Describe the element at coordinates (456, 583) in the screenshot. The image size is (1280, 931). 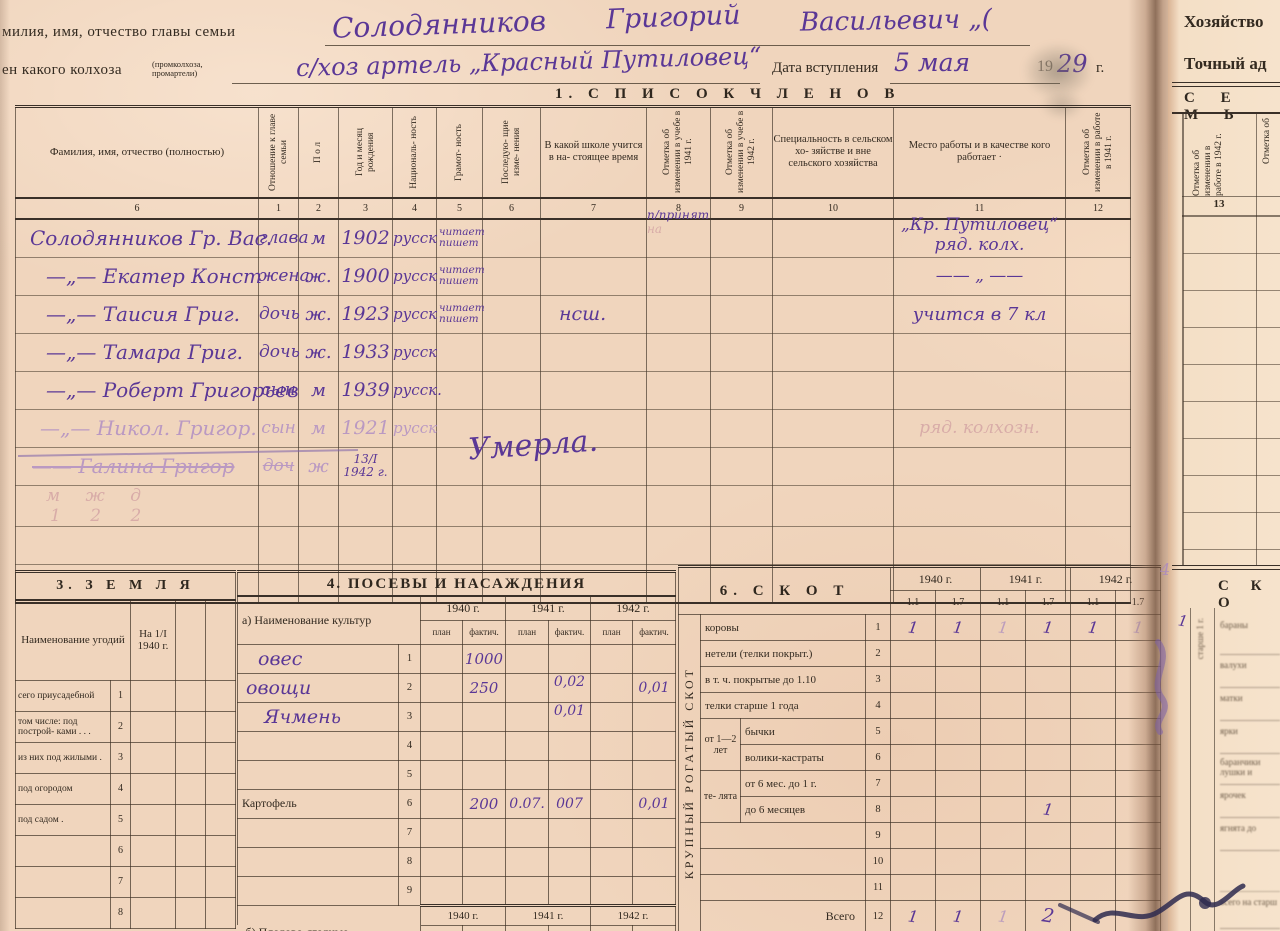
I see `crops-title: 4. ПОСЕВЫ И НАСАЖДЕНИЯ` at that location.